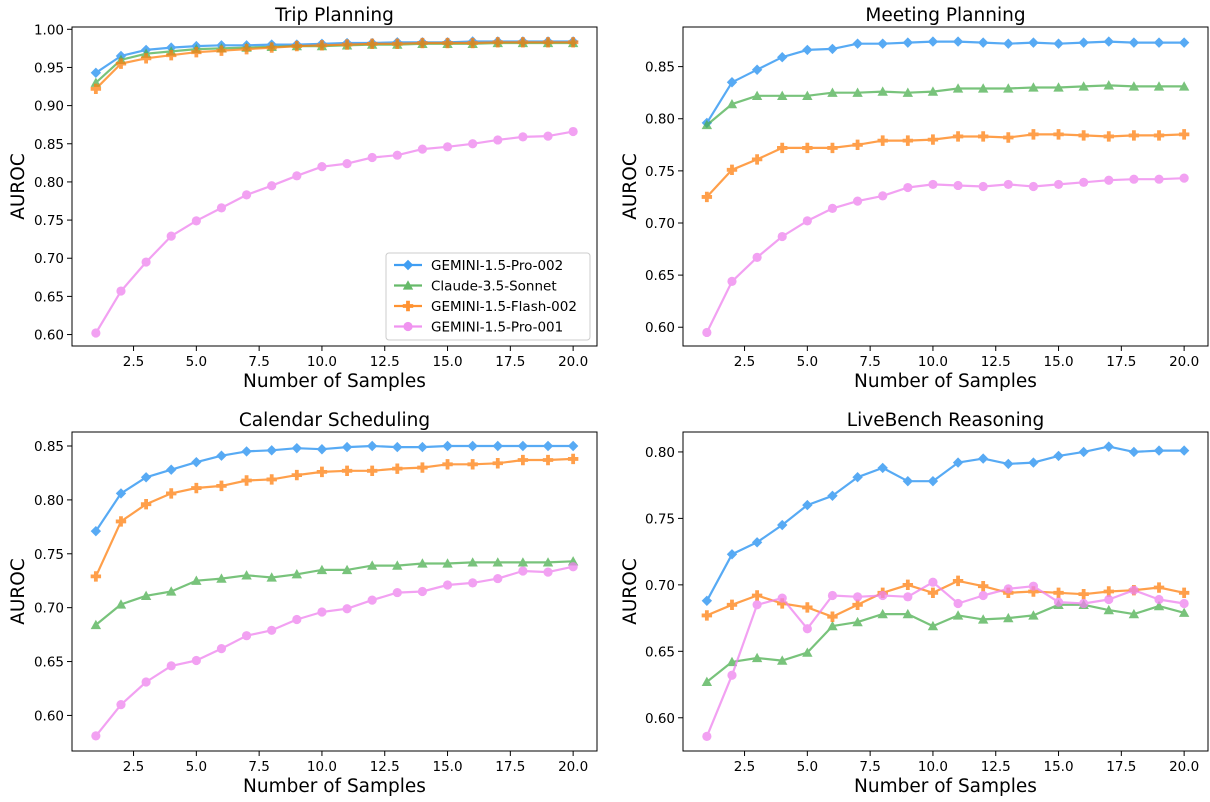 The image size is (1210, 802). I want to click on series-triangle, so click(945, 105).